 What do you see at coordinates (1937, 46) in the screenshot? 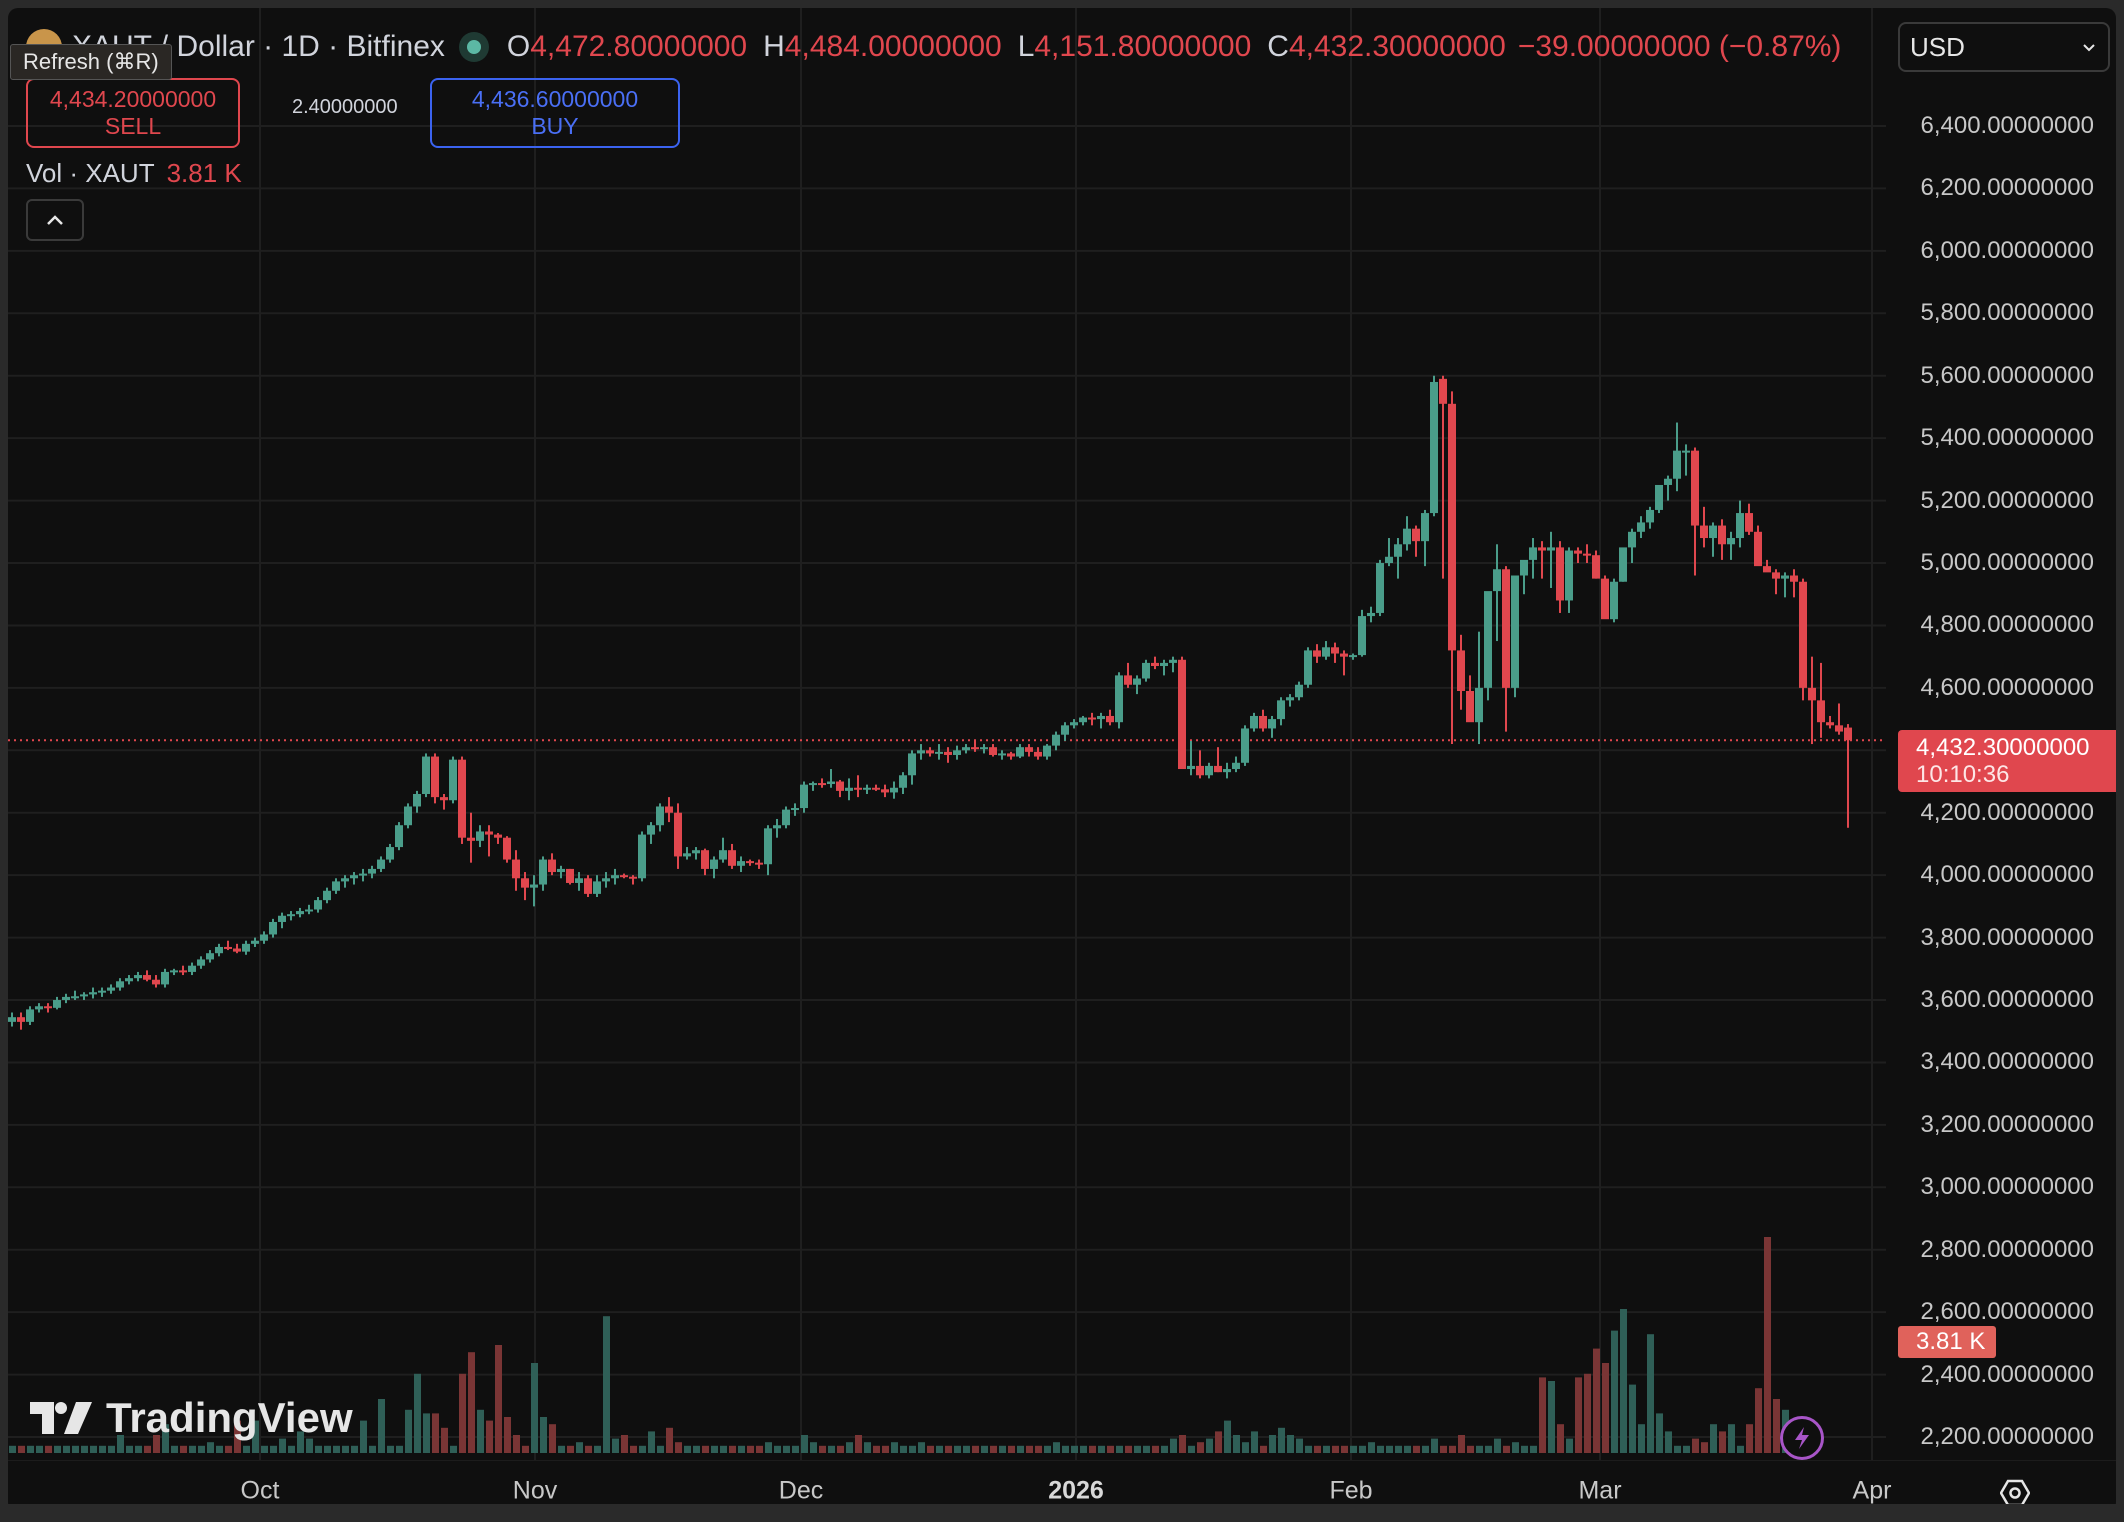
I see `currency-select-value: USD` at bounding box center [1937, 46].